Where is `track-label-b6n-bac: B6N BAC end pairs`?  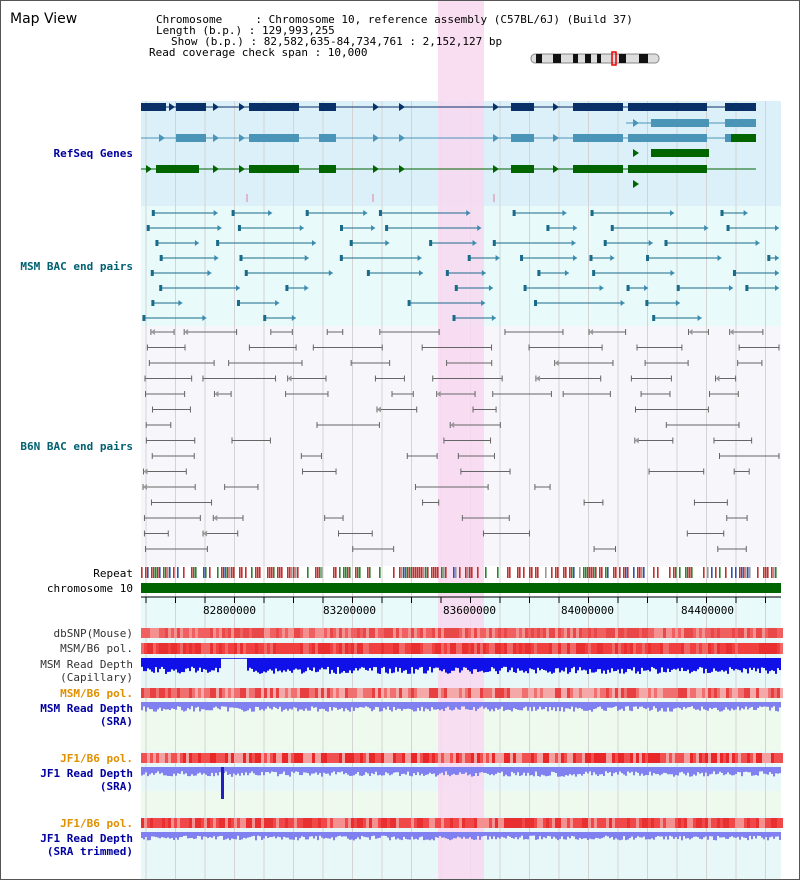 track-label-b6n-bac: B6N BAC end pairs is located at coordinates (76, 446).